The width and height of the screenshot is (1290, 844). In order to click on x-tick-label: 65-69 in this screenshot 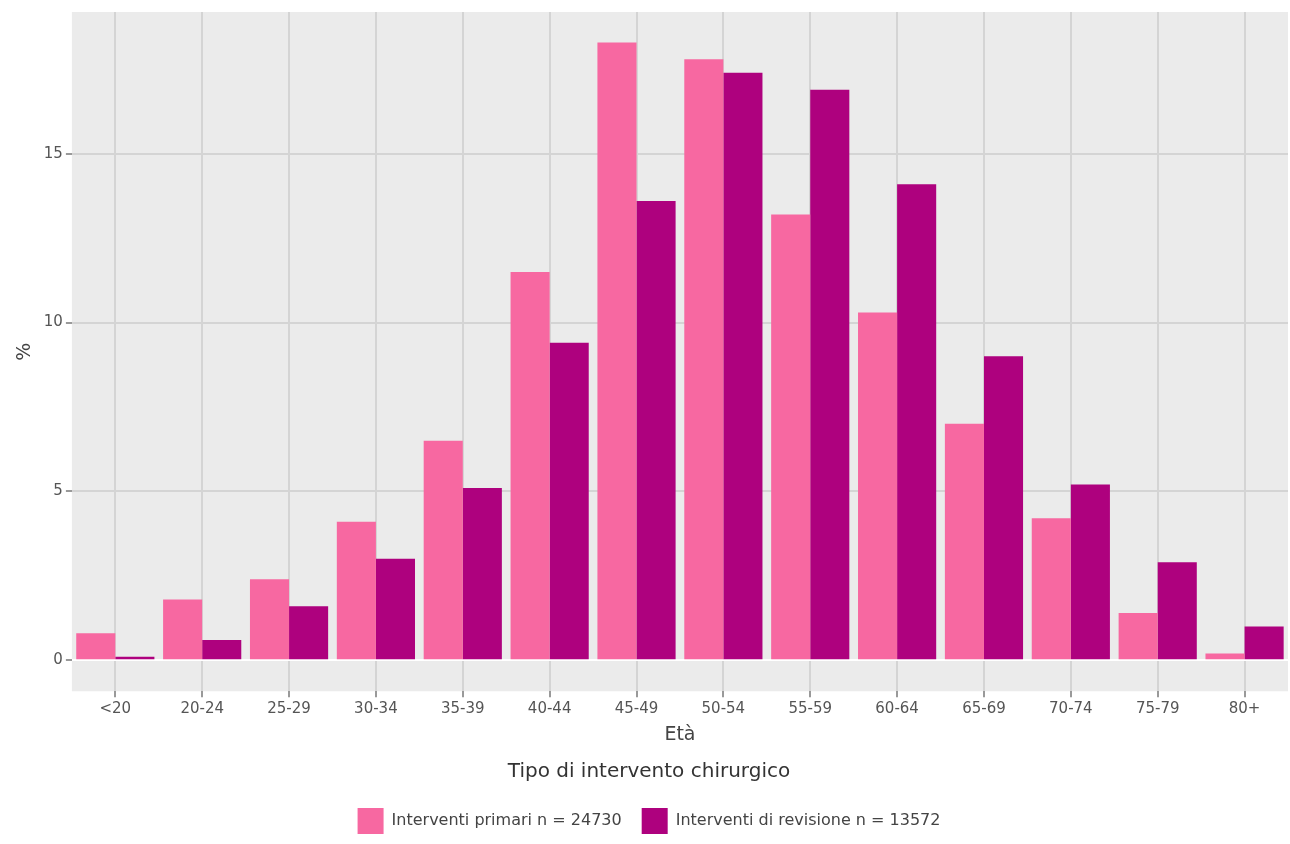, I will do `click(984, 708)`.